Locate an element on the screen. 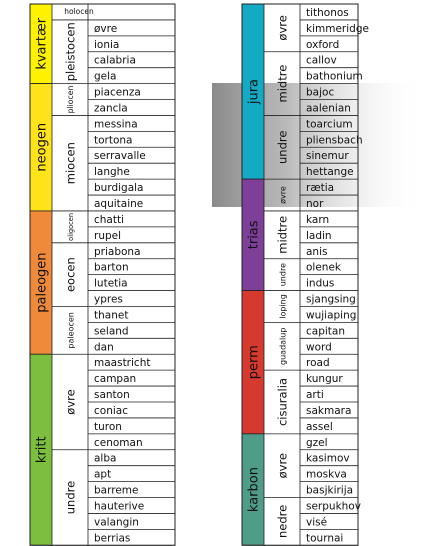  epoch-label: loping is located at coordinates (283, 306).